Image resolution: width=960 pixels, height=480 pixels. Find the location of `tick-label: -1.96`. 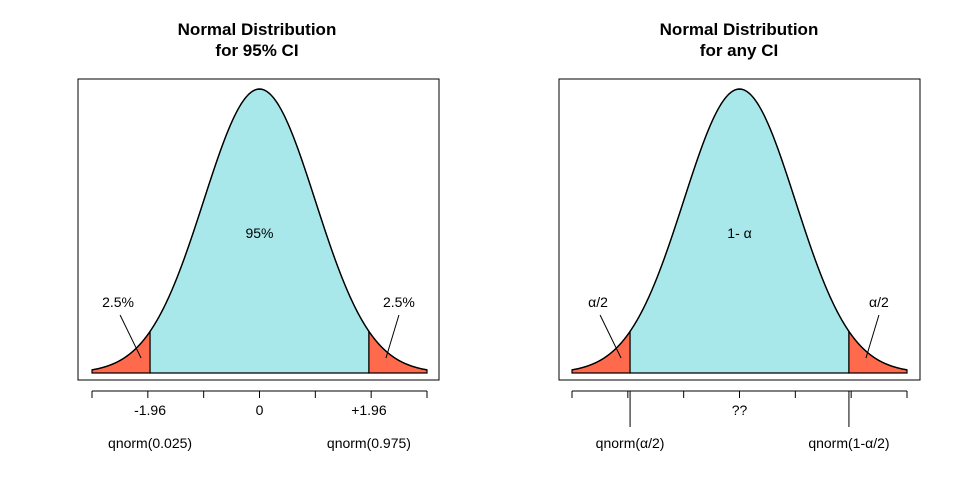

tick-label: -1.96 is located at coordinates (150, 410).